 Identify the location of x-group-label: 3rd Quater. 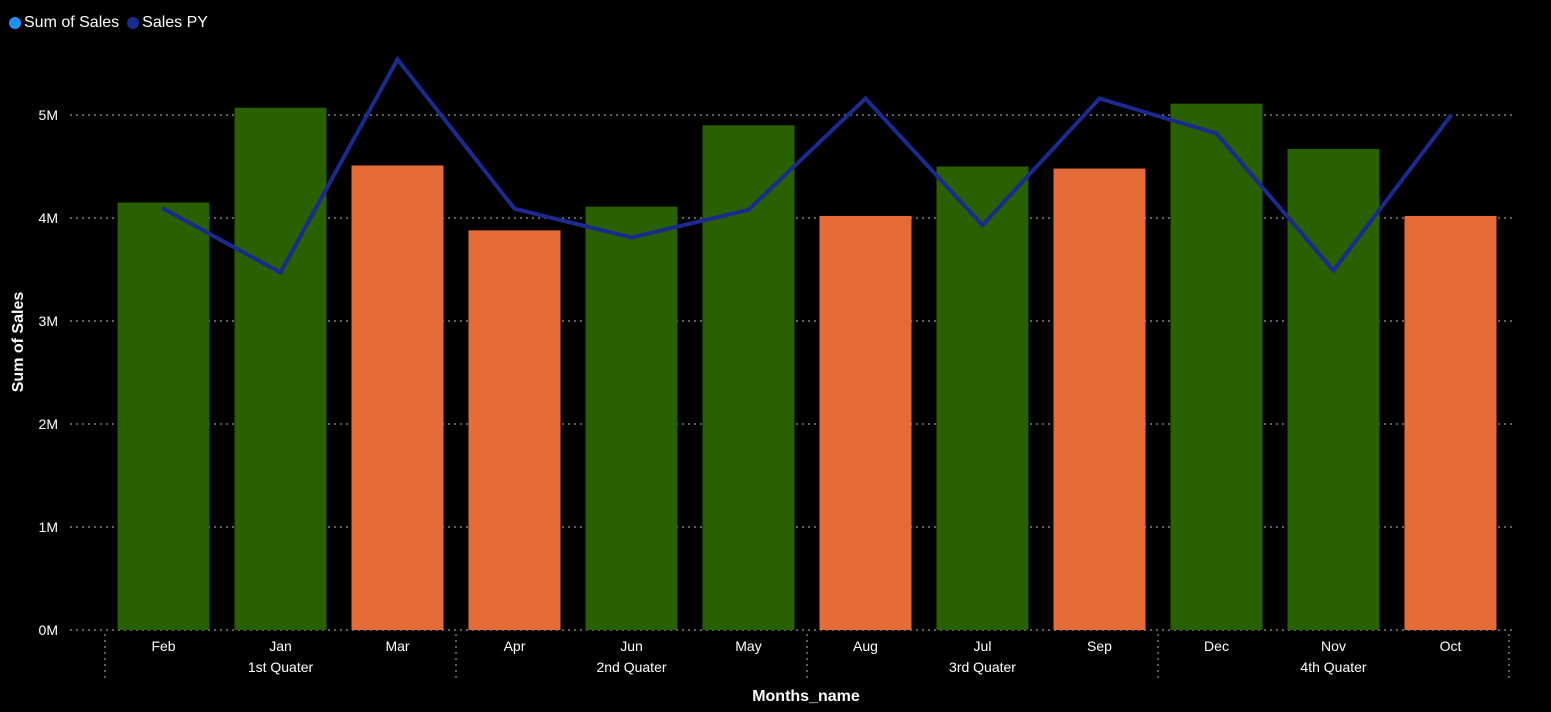
(982, 667).